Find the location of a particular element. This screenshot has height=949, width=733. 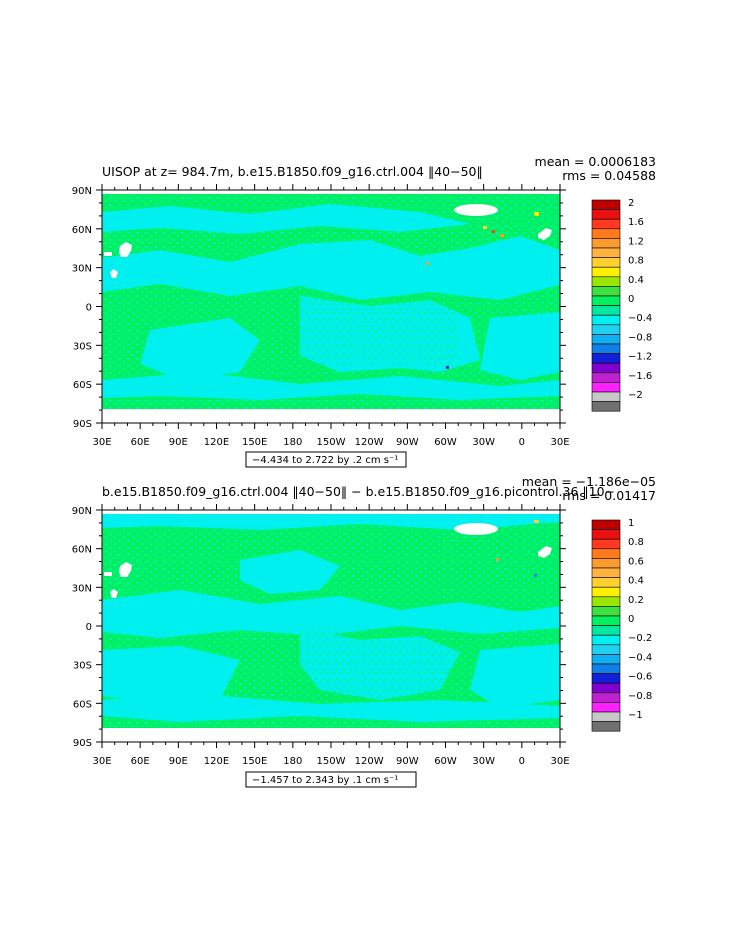

colorbar-label: 2 is located at coordinates (631, 203).